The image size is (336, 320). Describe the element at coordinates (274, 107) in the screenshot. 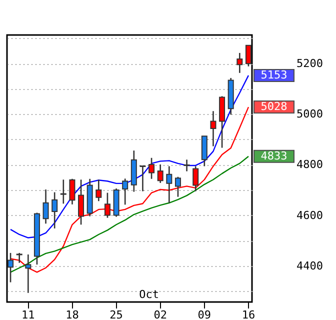

I see `data-label: 5028` at that location.